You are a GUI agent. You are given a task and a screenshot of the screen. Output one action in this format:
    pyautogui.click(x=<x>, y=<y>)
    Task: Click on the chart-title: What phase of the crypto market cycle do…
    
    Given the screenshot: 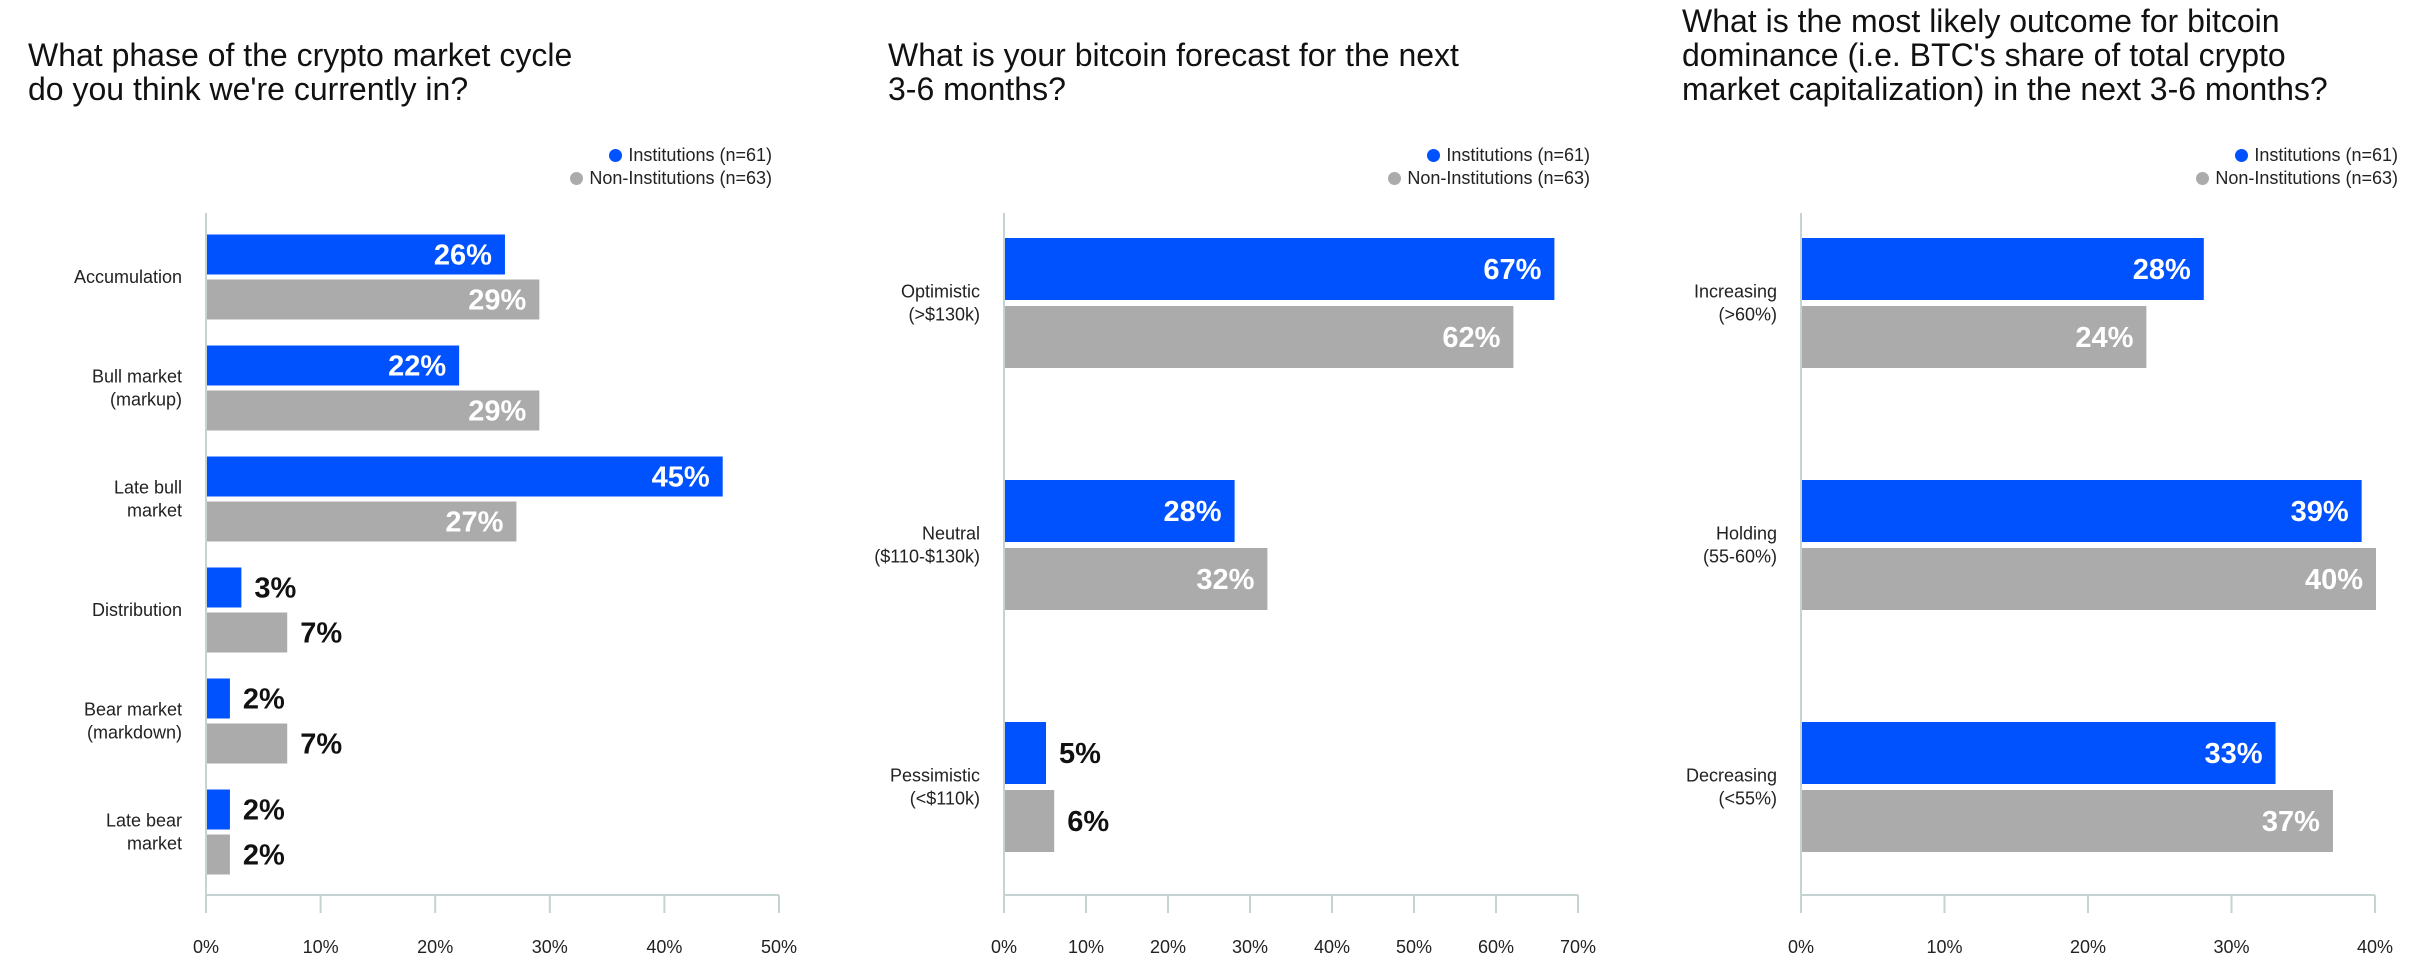 What is the action you would take?
    pyautogui.click(x=300, y=72)
    